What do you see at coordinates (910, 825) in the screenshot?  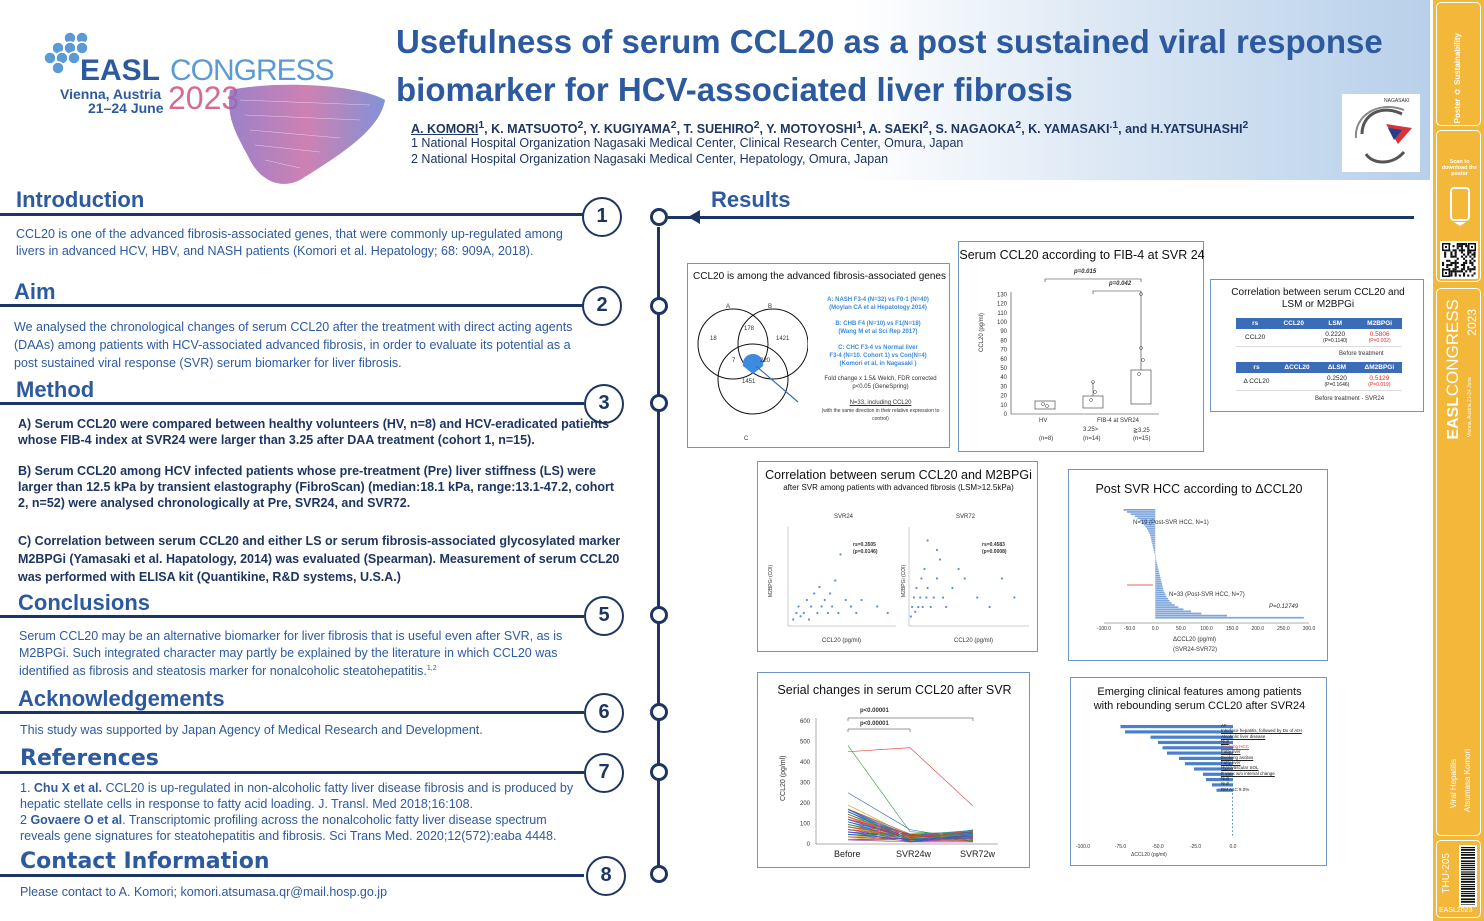 I see `patient-line` at bounding box center [910, 825].